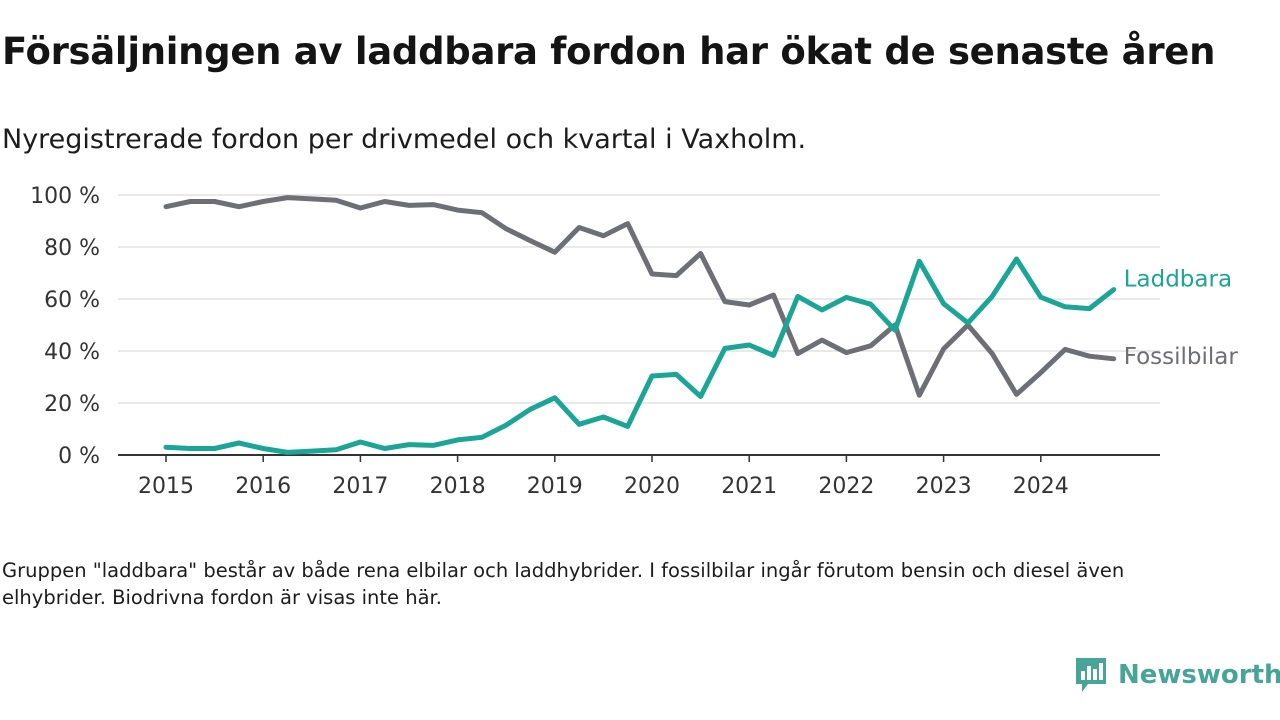  Describe the element at coordinates (555, 486) in the screenshot. I see `x-tick-label: 2019` at that location.